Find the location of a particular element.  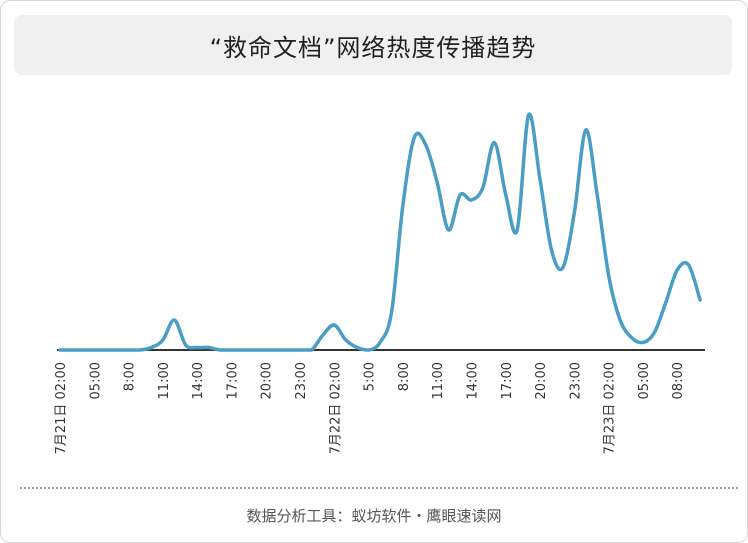

x-tick-label: 7月21日 02:00 is located at coordinates (61, 408).